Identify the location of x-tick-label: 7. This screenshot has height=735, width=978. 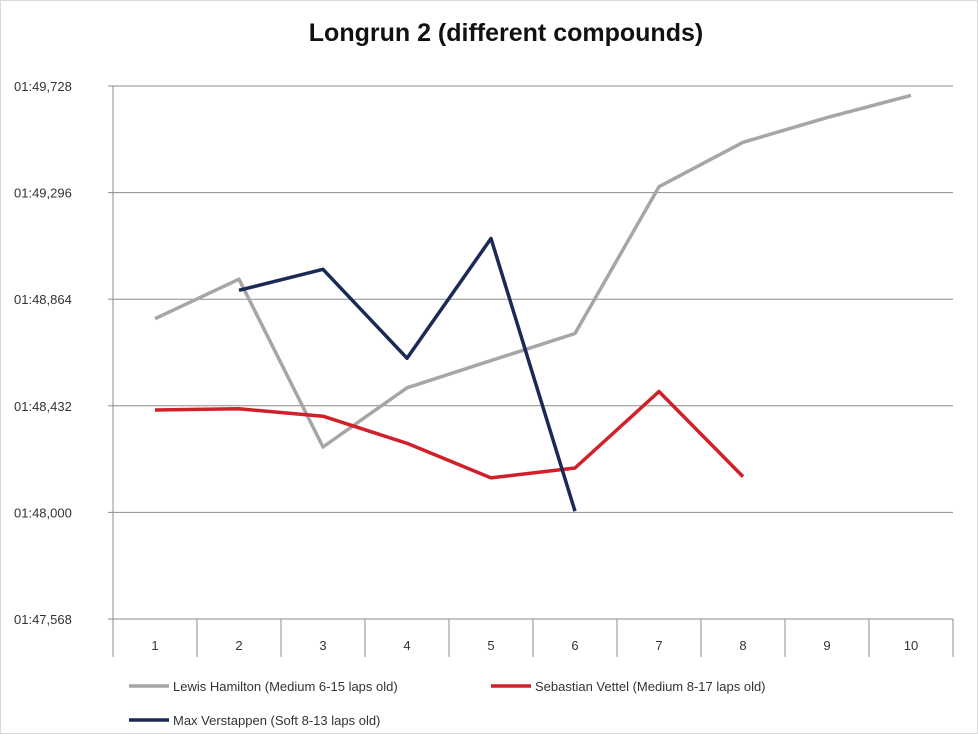
(658, 645).